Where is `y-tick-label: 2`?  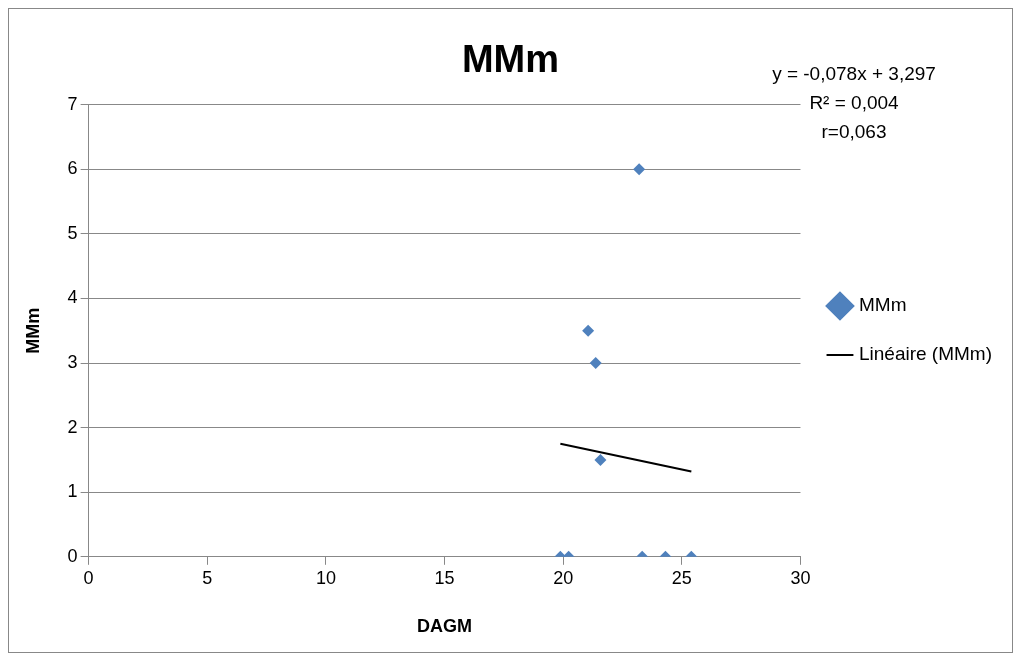
y-tick-label: 2 is located at coordinates (72, 426).